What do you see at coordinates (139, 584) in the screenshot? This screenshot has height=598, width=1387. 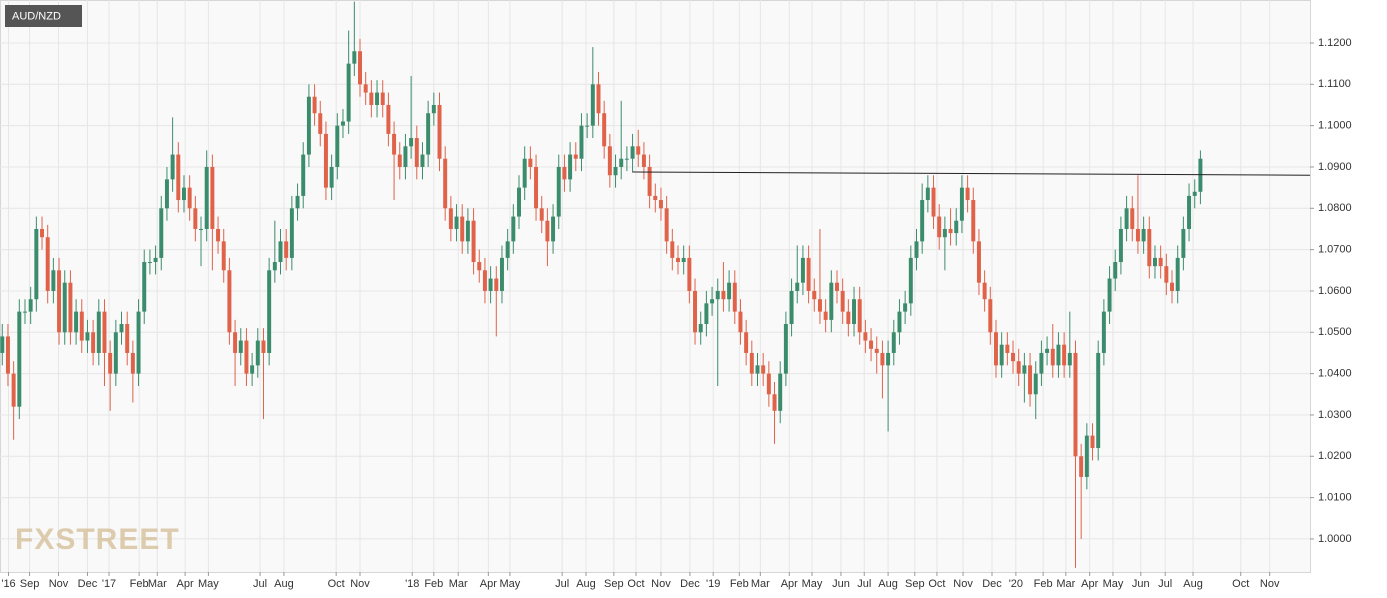 I see `x-tick-label: Feb` at bounding box center [139, 584].